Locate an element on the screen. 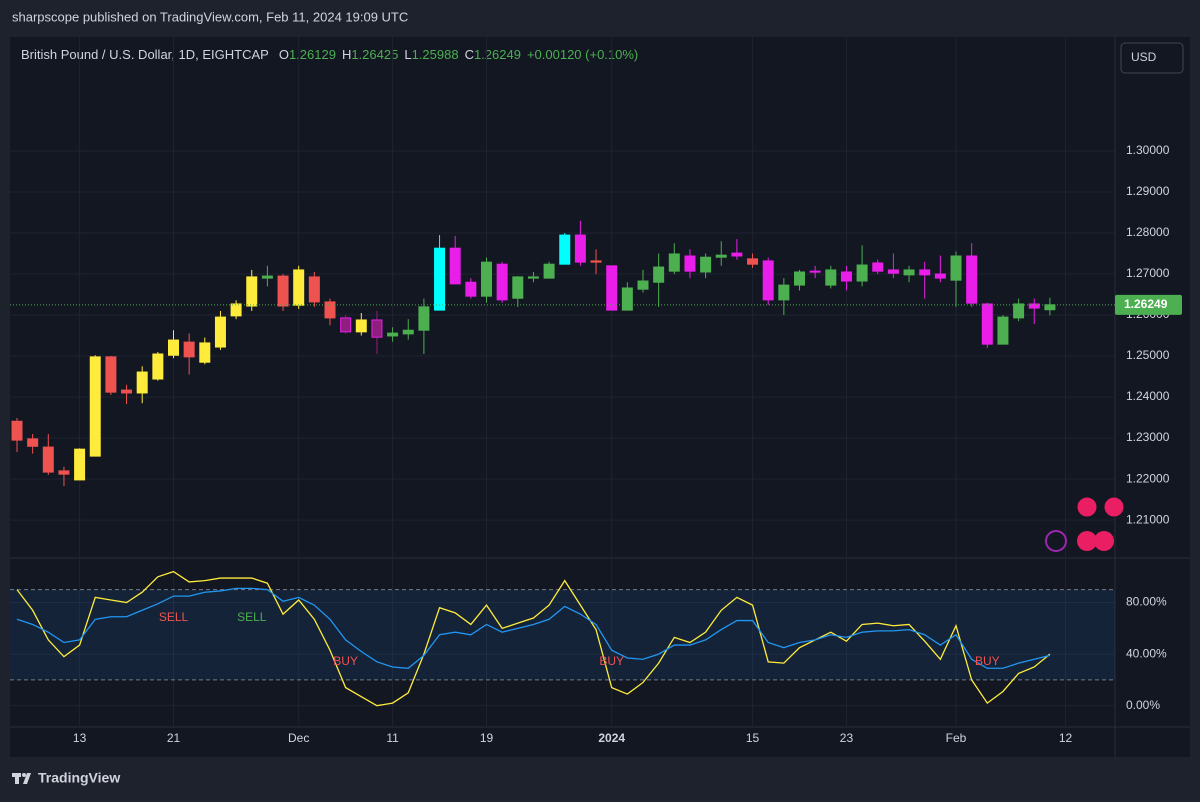 This screenshot has height=802, width=1200. legend-label: H is located at coordinates (346, 54).